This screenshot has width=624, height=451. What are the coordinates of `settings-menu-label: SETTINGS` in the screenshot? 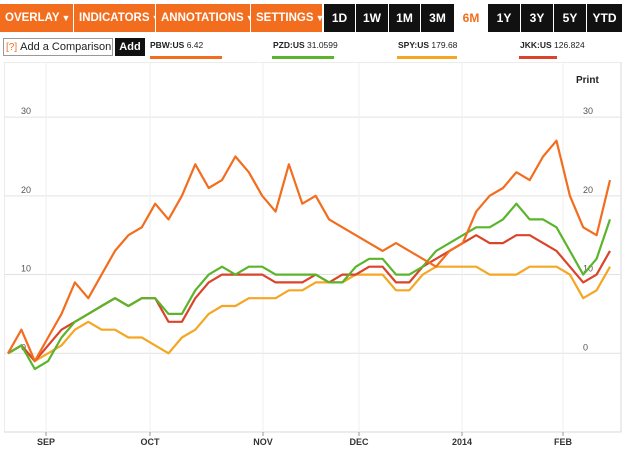 It's located at (285, 18).